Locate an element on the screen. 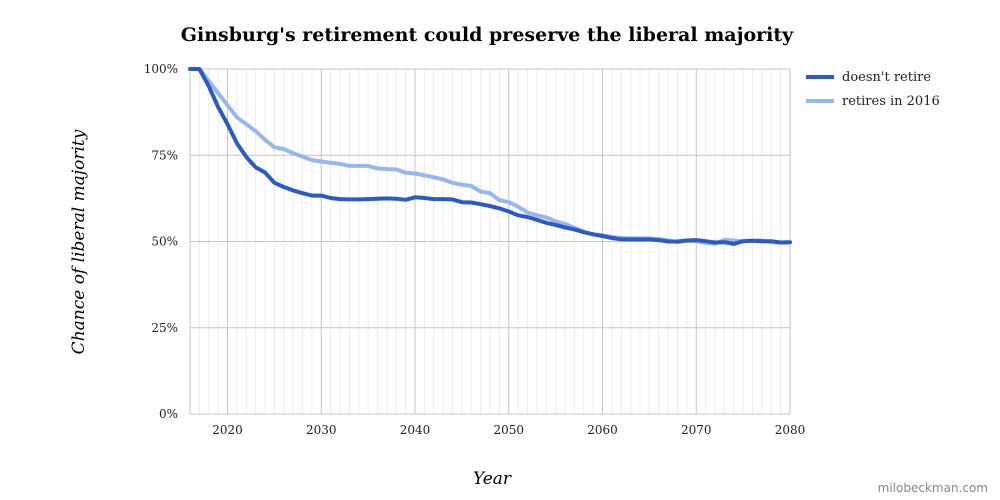 The image size is (1000, 500). x-tick-label: 2050 is located at coordinates (508, 430).